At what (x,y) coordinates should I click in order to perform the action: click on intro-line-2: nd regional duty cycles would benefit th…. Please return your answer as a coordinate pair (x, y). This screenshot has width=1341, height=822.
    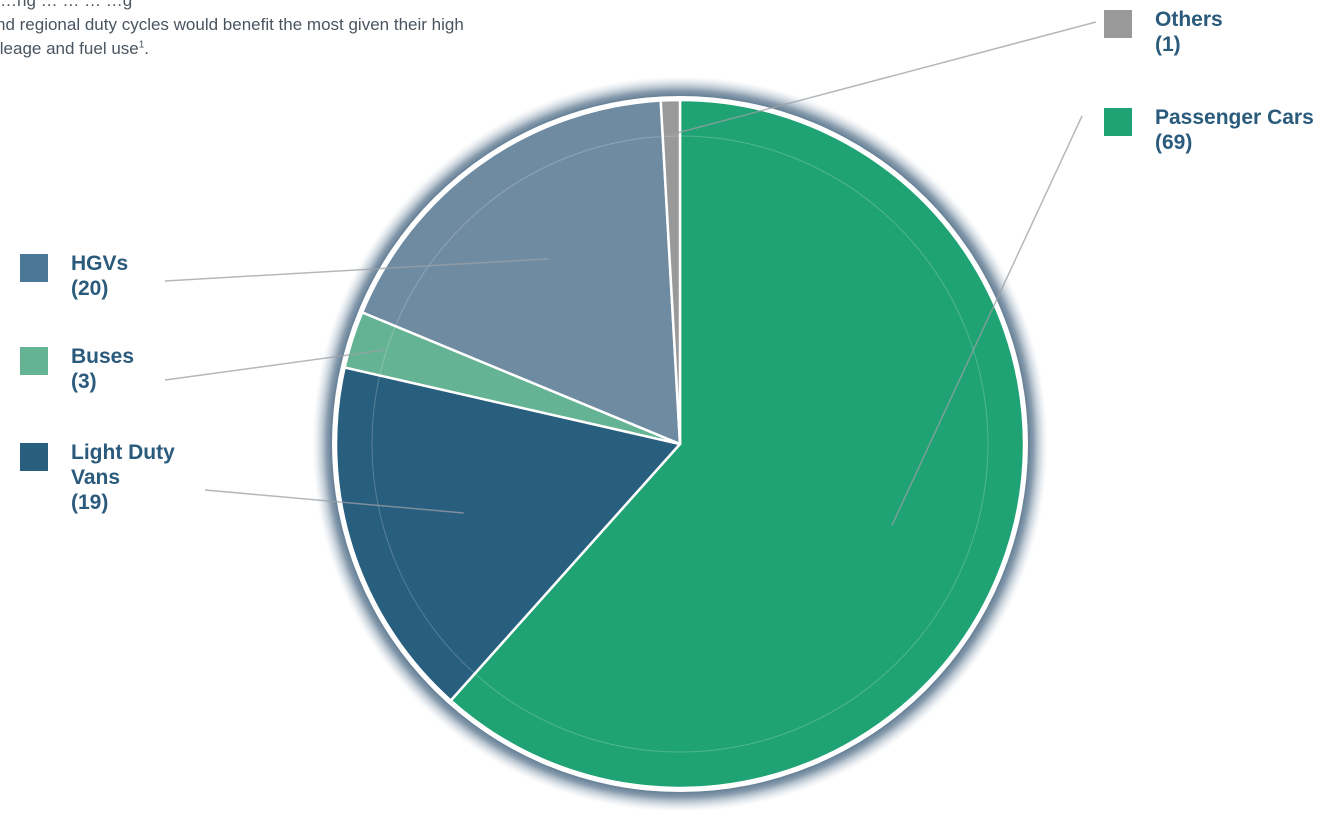
    Looking at the image, I should click on (232, 24).